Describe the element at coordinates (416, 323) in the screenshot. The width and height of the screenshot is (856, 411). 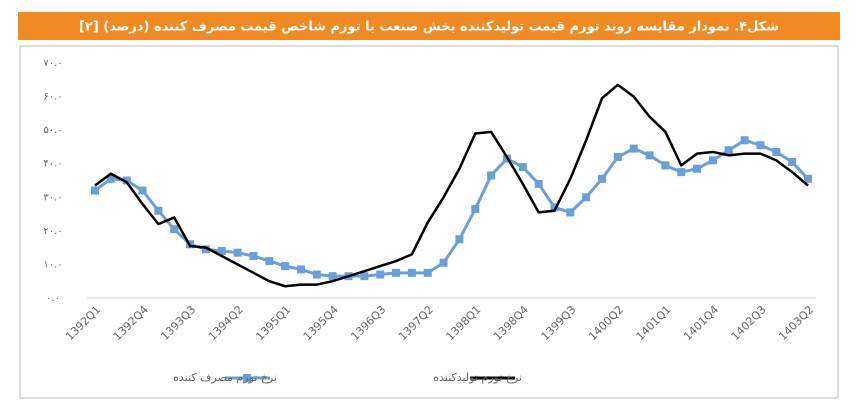
I see `x-tick-label: 1397Q2` at that location.